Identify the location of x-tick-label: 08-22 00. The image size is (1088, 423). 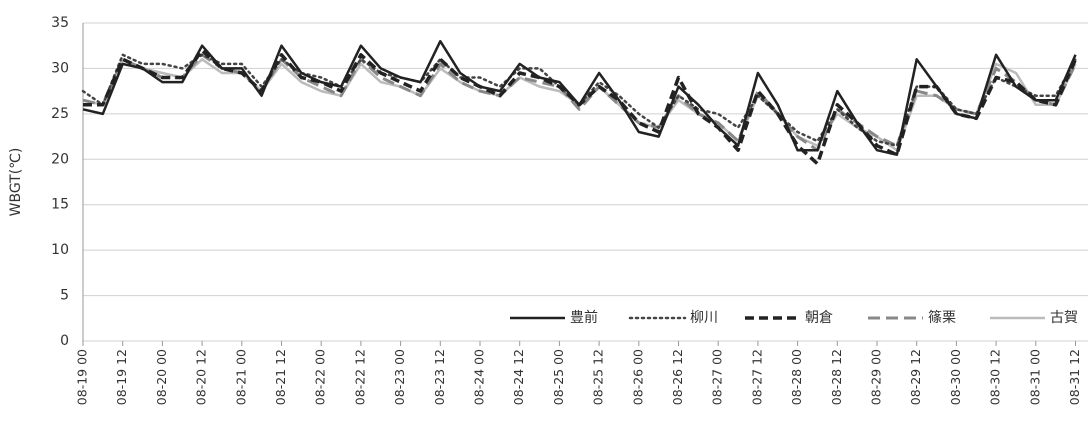
(320, 377).